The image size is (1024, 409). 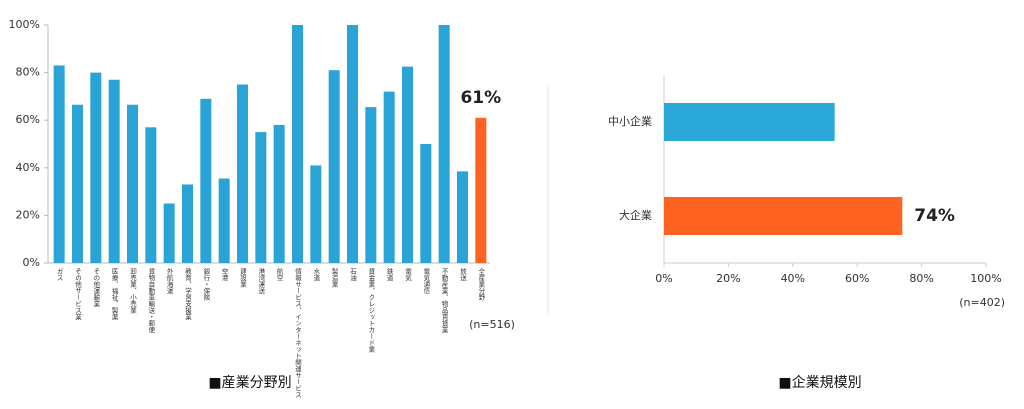 I want to click on x-tick-label: 40%, so click(x=793, y=278).